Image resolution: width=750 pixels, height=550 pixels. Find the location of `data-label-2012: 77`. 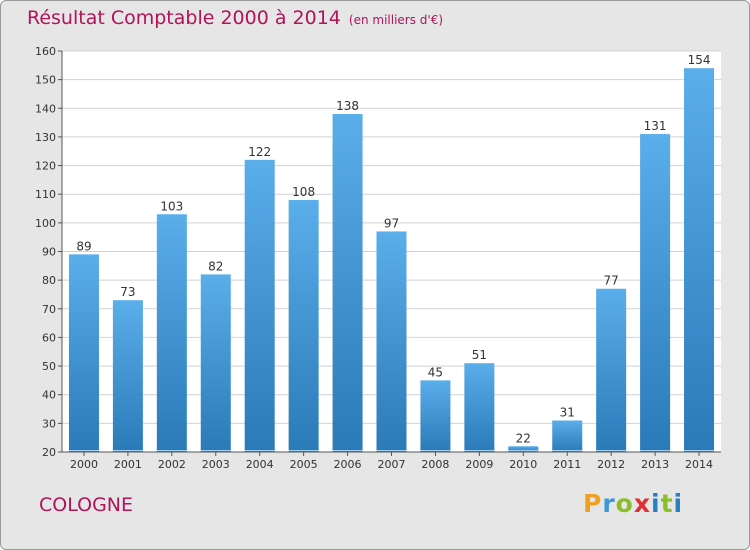

data-label-2012: 77 is located at coordinates (611, 281).